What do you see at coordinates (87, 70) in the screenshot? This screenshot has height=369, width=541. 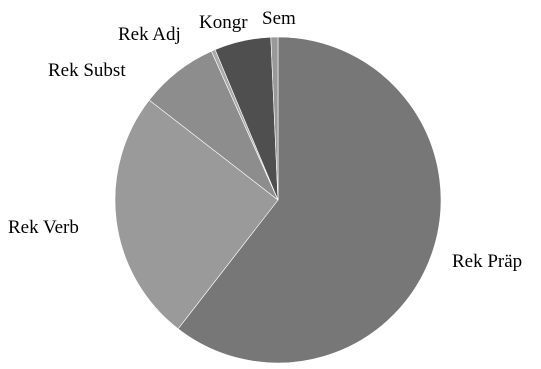 I see `label-rek-subst: Rek Subst` at bounding box center [87, 70].